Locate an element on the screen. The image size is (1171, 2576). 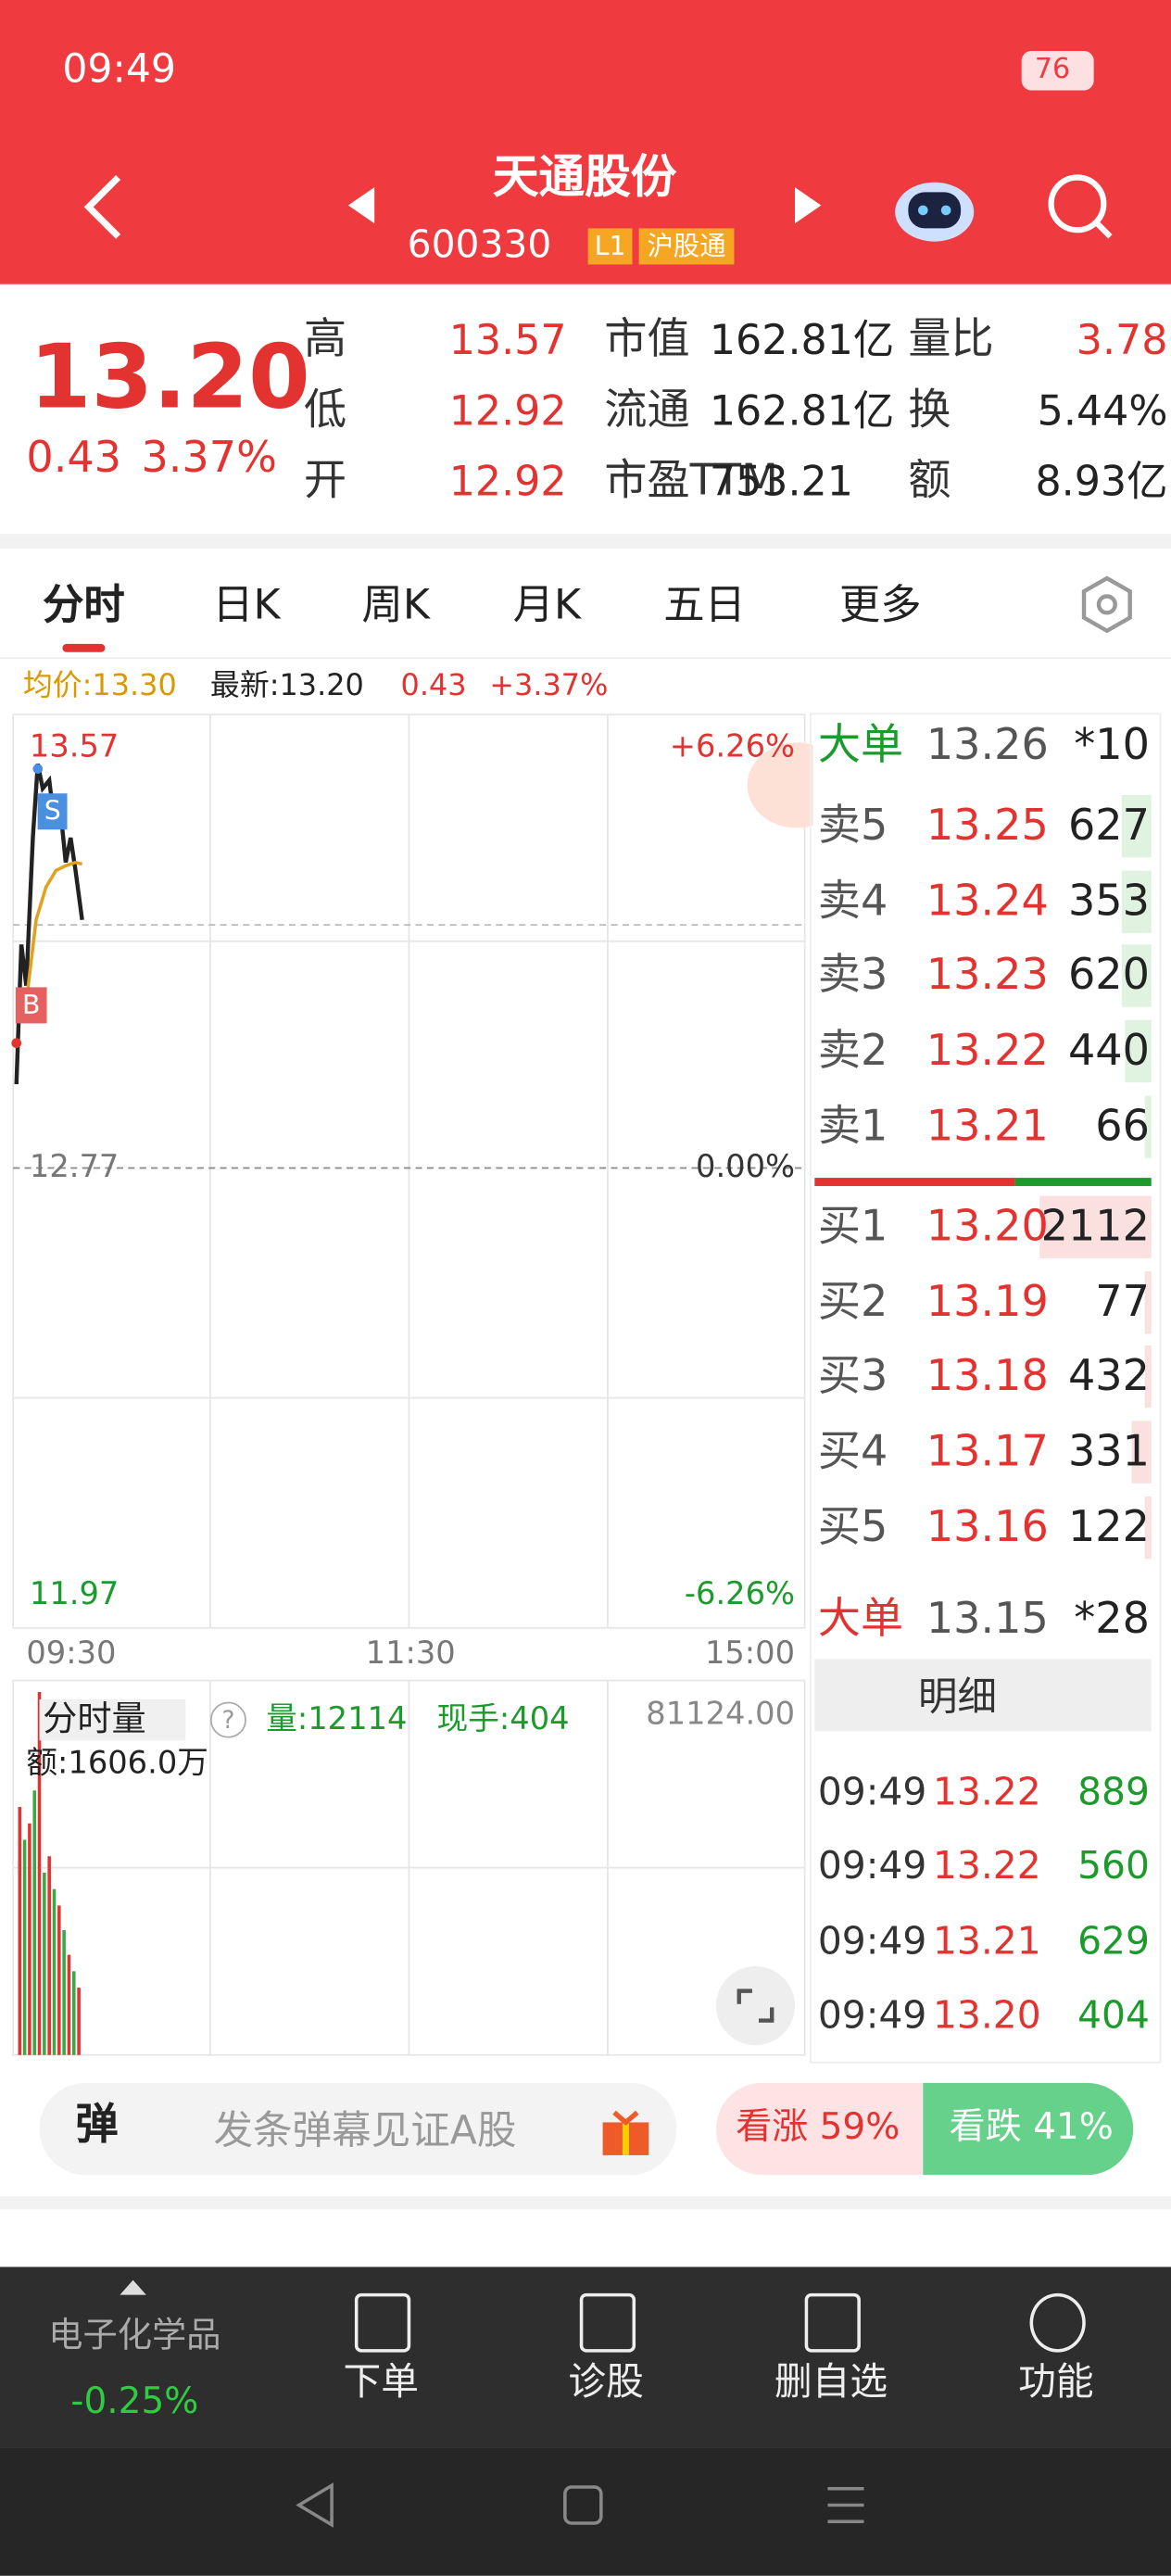
book-label: 卖5 is located at coordinates (853, 827).